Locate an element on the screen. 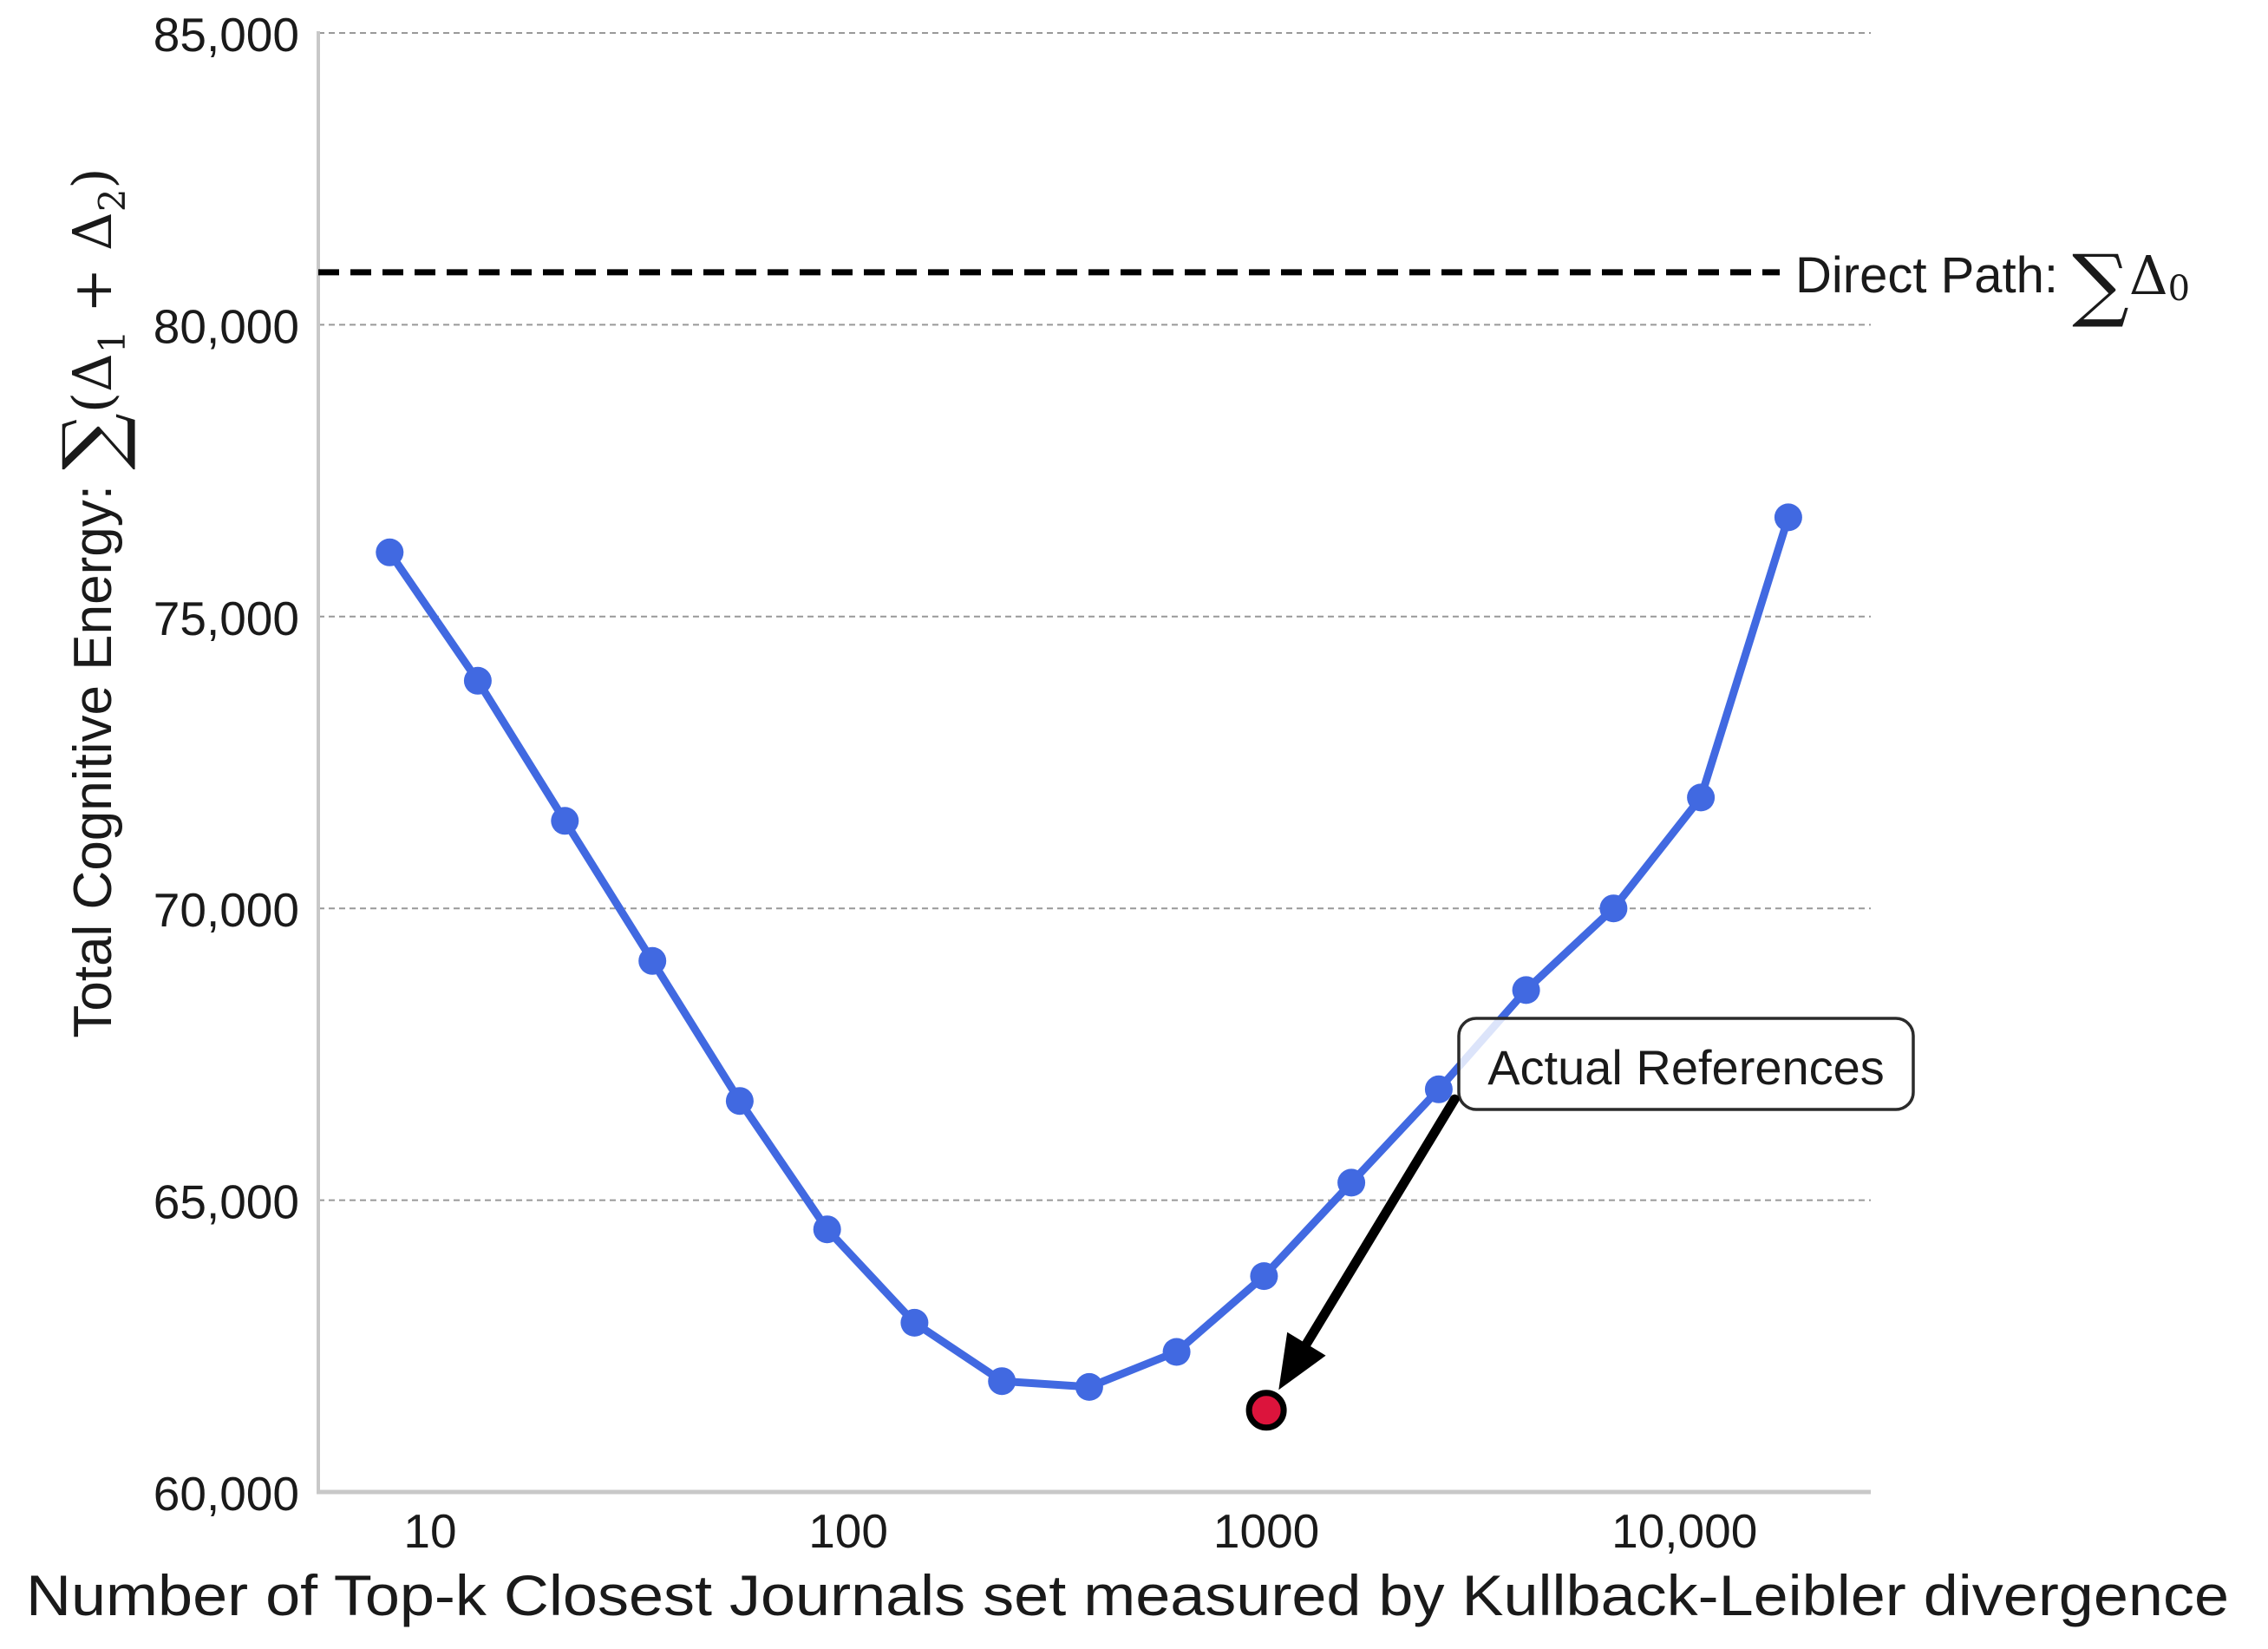 Image resolution: width=2268 pixels, height=1649 pixels. x-tick-labels: 10 100 1000 10,000 is located at coordinates (1080, 1531).